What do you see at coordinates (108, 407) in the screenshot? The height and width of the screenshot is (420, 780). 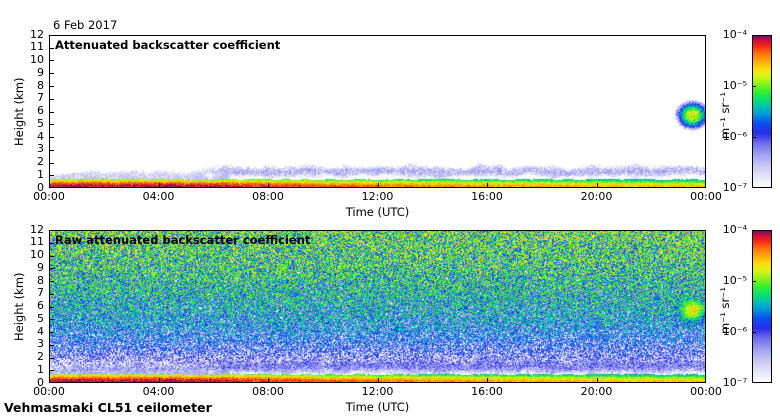 I see `instrument-label: Vehmasmaki CL51 ceilometer` at bounding box center [108, 407].